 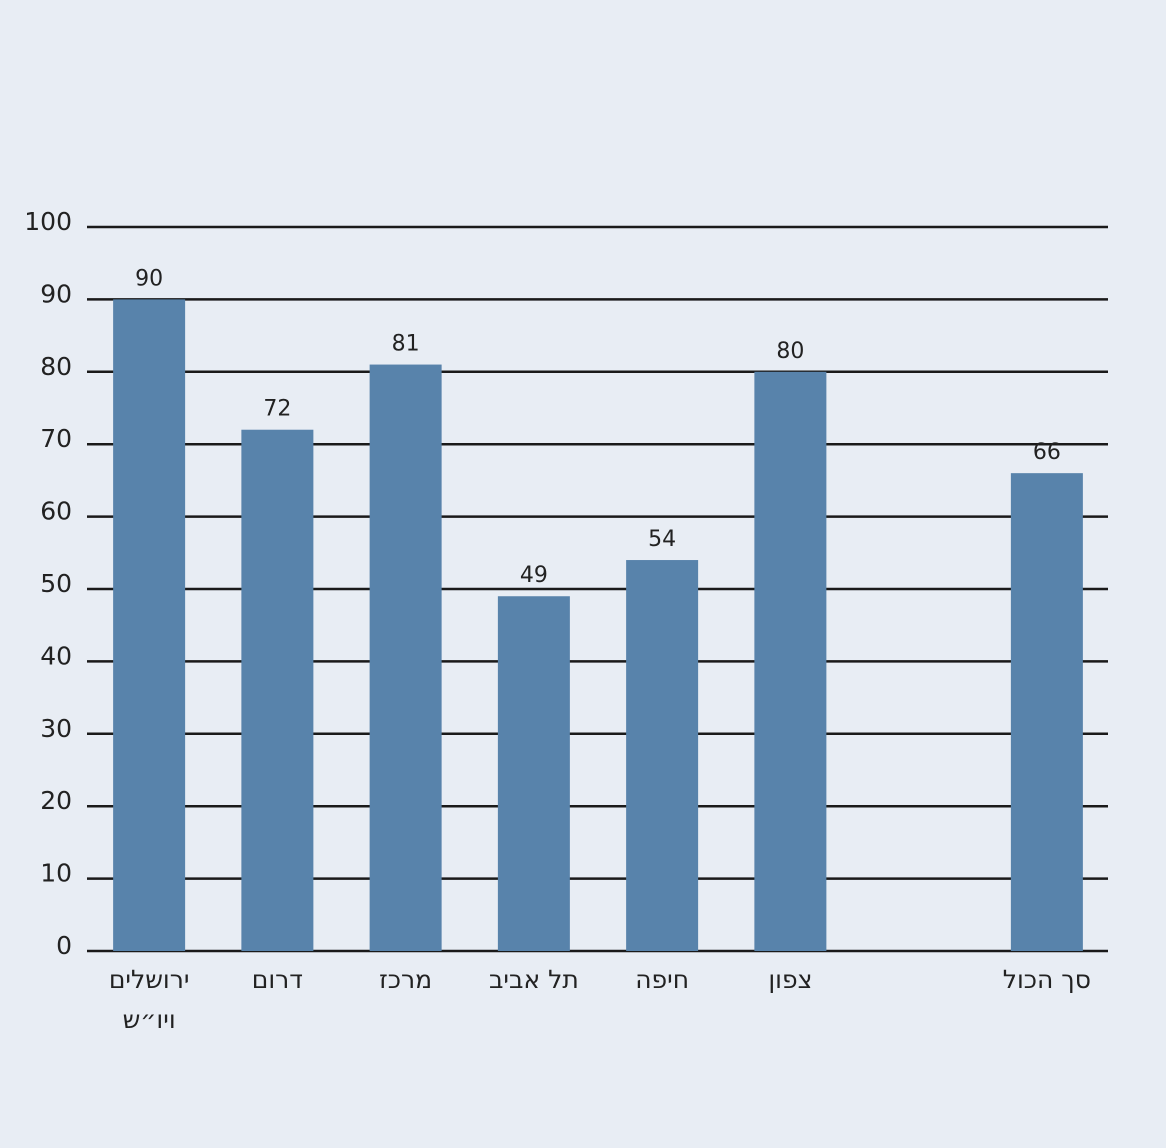 What do you see at coordinates (56, 293) in the screenshot?
I see `y-tick-label: 90` at bounding box center [56, 293].